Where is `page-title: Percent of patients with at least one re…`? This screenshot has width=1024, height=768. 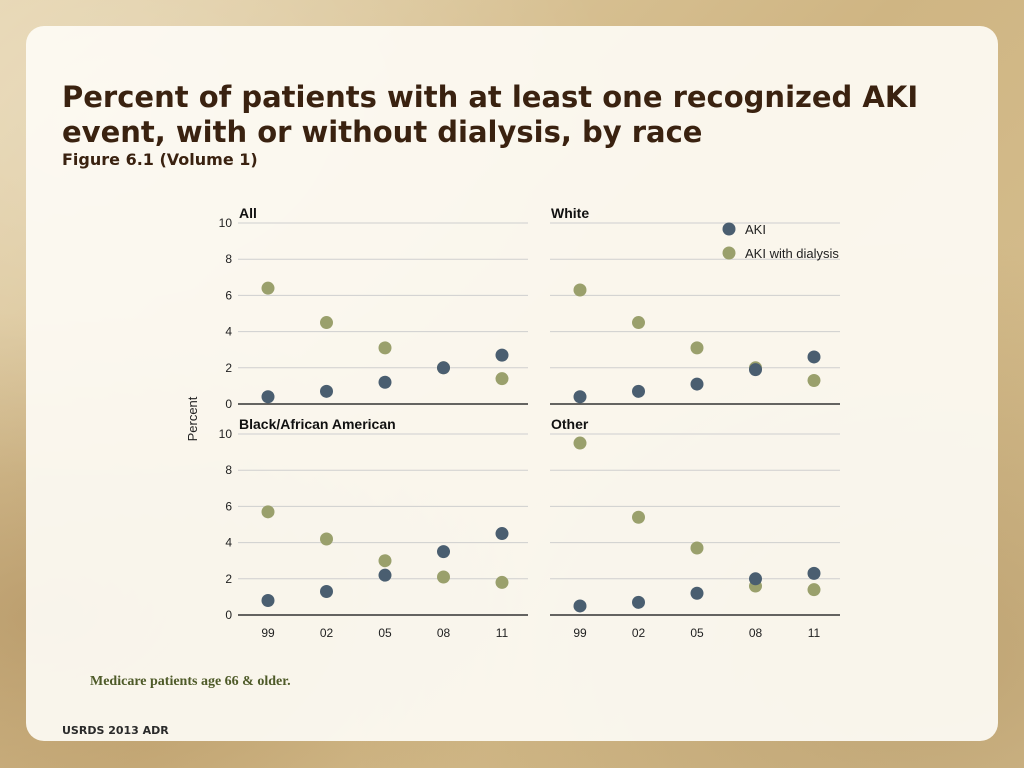
page-title: Percent of patients with at least one re… is located at coordinates (490, 114).